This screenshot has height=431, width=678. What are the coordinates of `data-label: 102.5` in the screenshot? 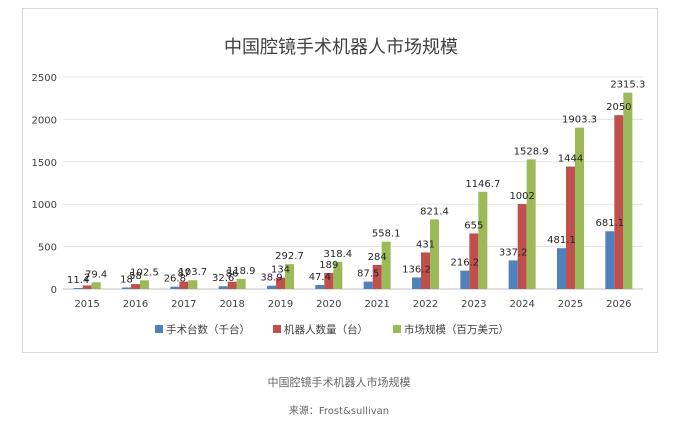 It's located at (144, 272).